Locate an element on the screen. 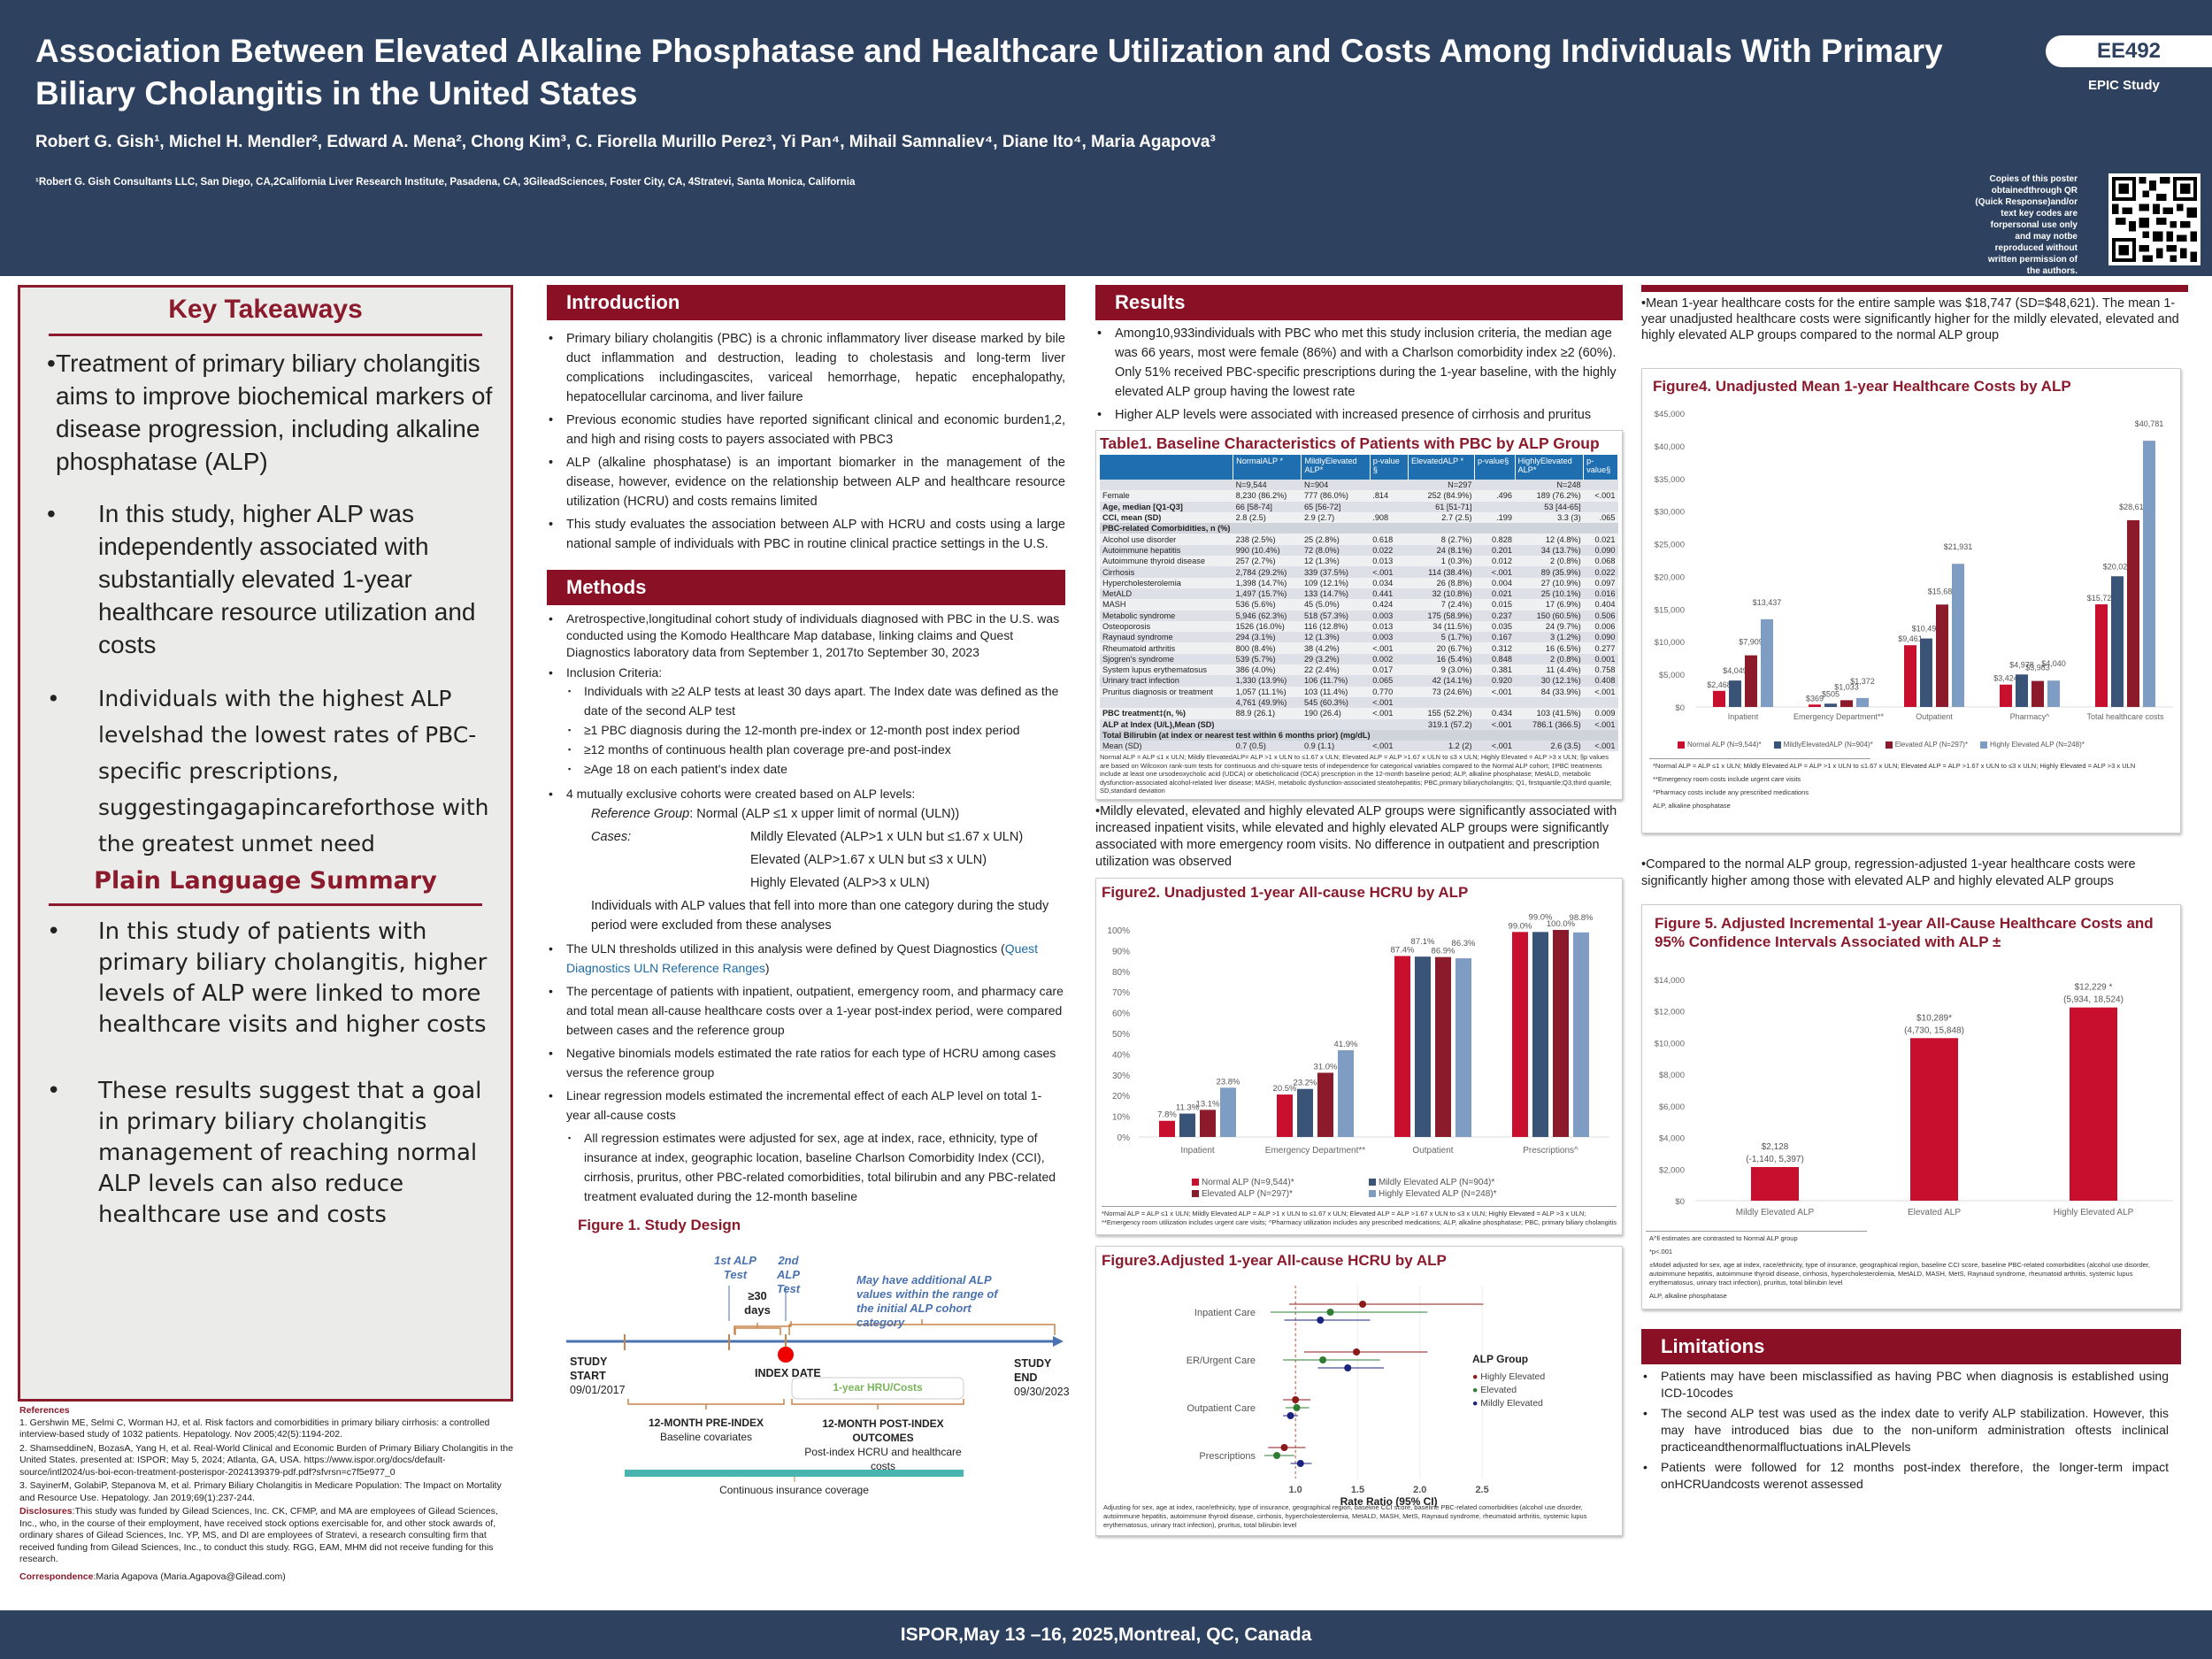 Image resolution: width=2212 pixels, height=1659 pixels. second-alp-test-label: 2nd ALP Test is located at coordinates (789, 1275).